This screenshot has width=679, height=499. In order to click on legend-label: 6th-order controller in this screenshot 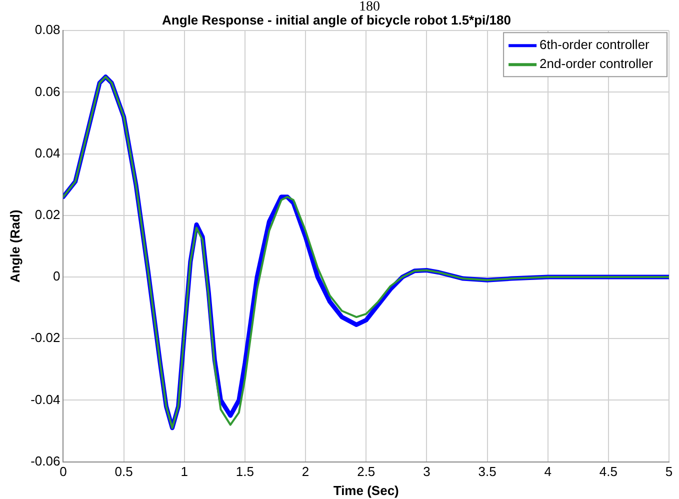, I will do `click(595, 44)`.